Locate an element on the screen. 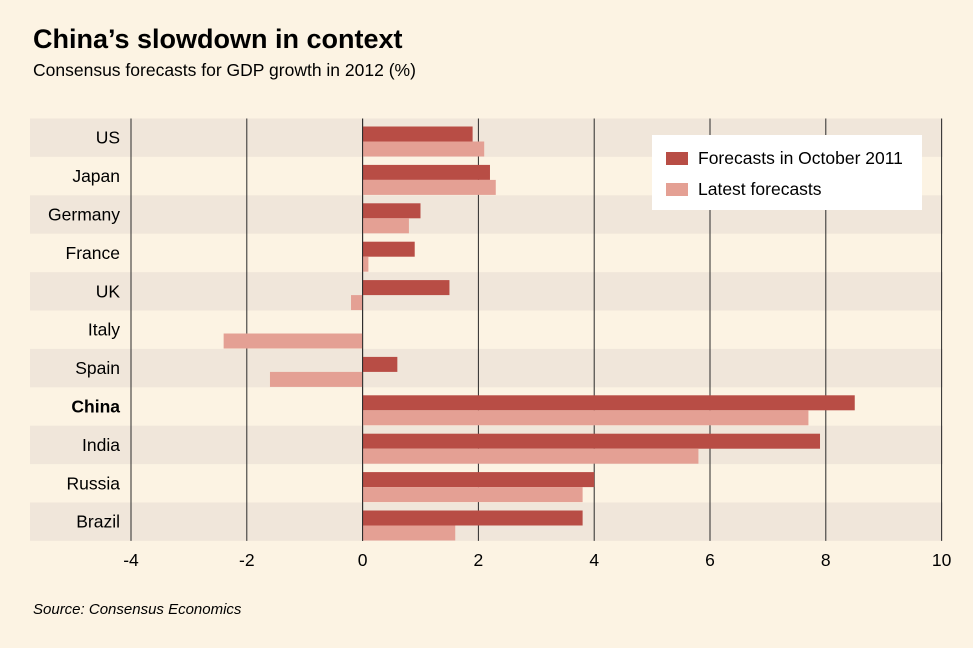  category-label: US is located at coordinates (108, 138).